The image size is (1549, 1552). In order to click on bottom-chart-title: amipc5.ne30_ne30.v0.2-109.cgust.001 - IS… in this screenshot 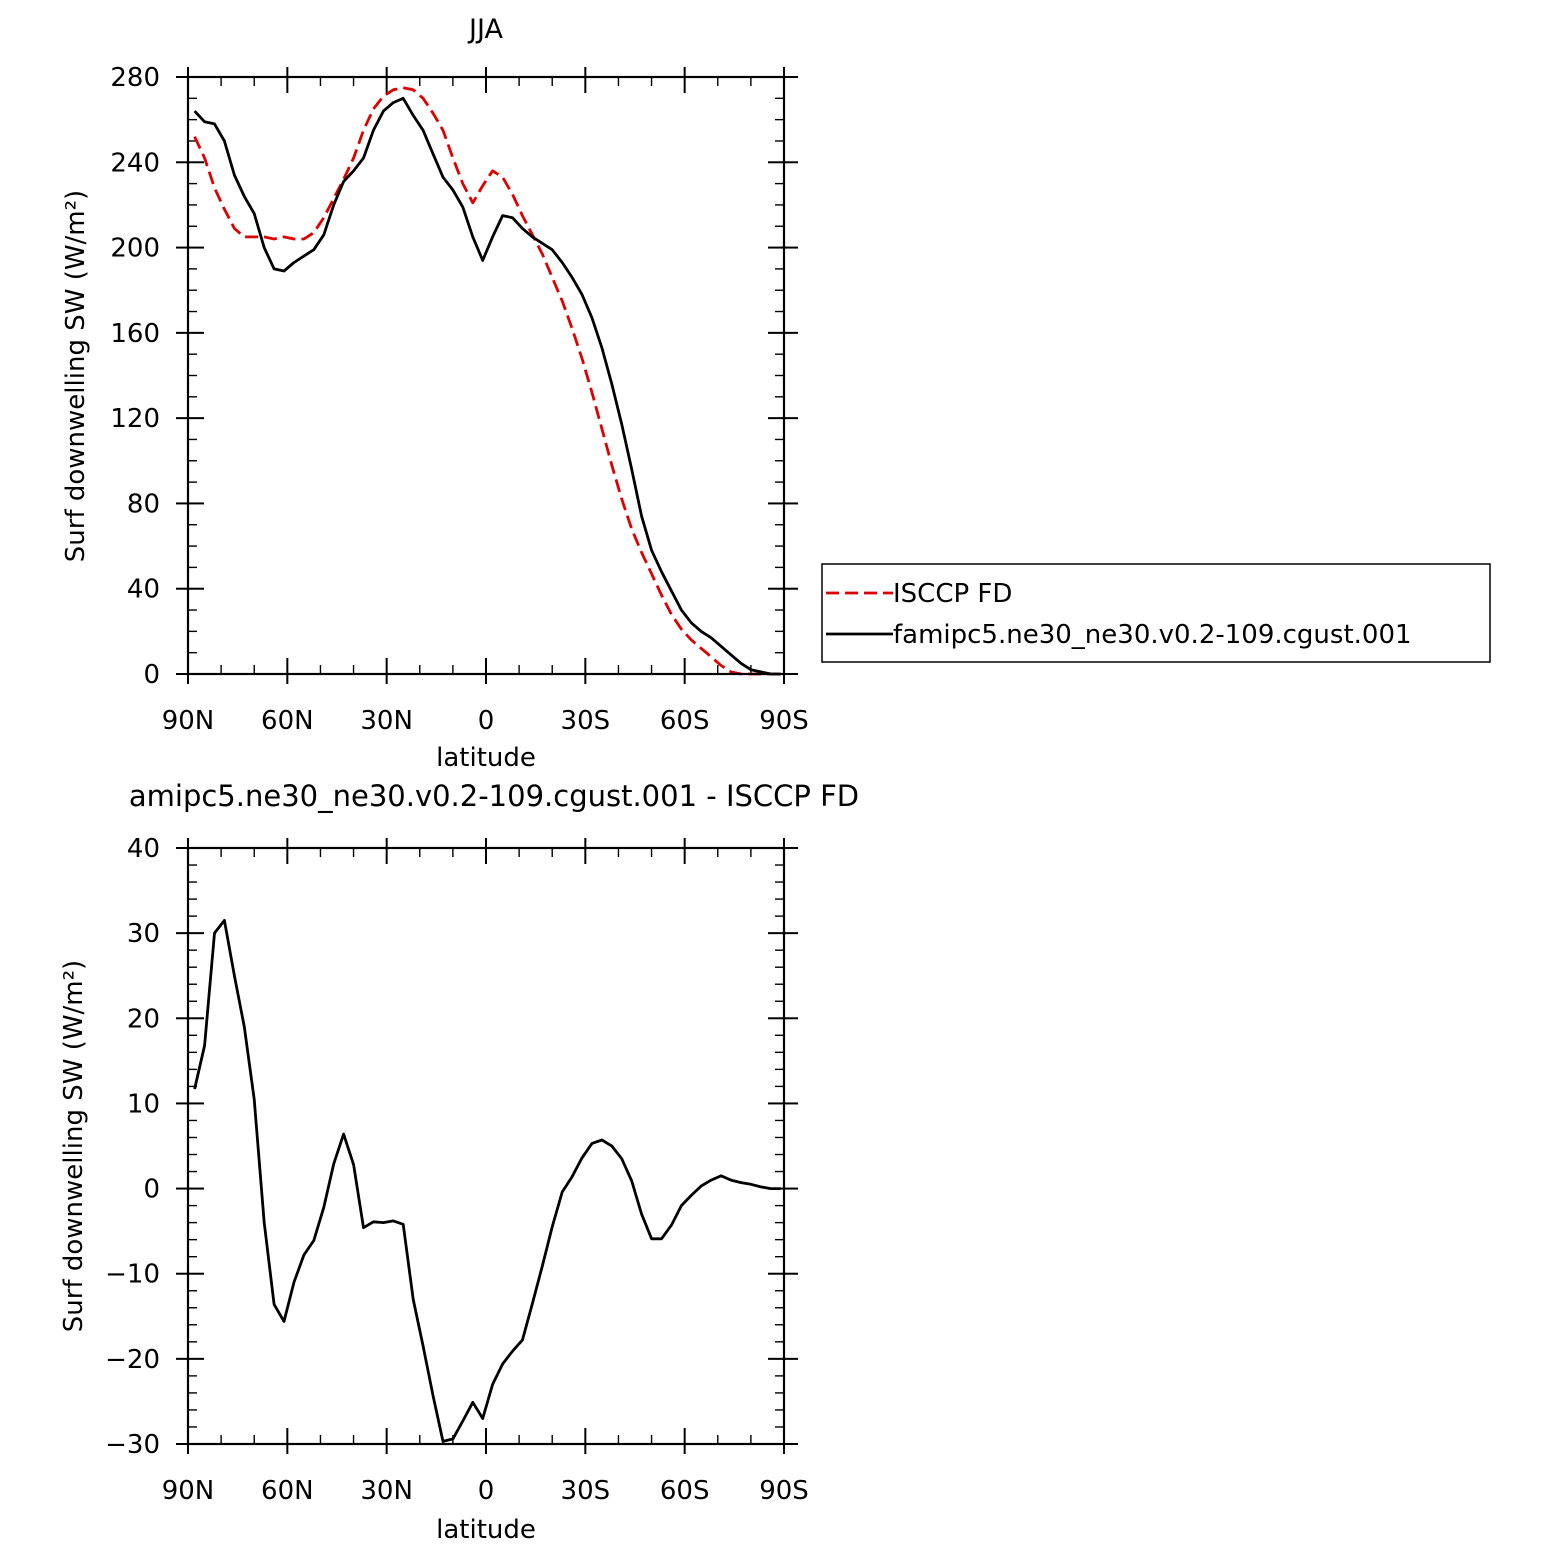, I will do `click(494, 796)`.